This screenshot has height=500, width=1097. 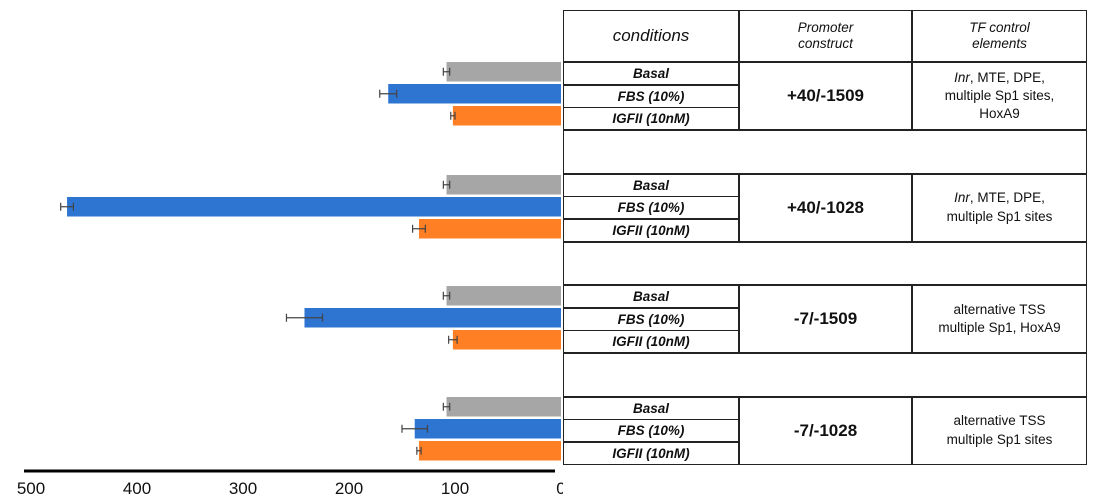 What do you see at coordinates (999, 43) in the screenshot?
I see `header-tf-line2: elements` at bounding box center [999, 43].